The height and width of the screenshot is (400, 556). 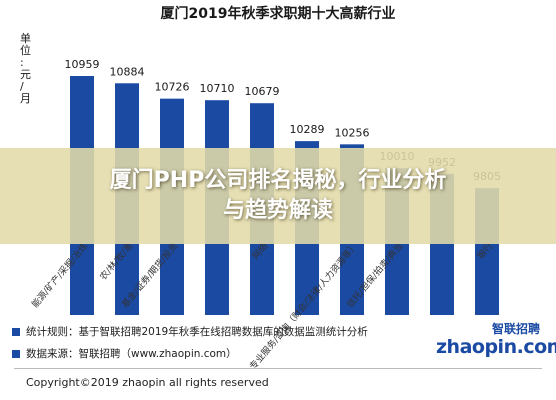 I want to click on y-axis-label-text: 单位:元/月, so click(x=25, y=68).